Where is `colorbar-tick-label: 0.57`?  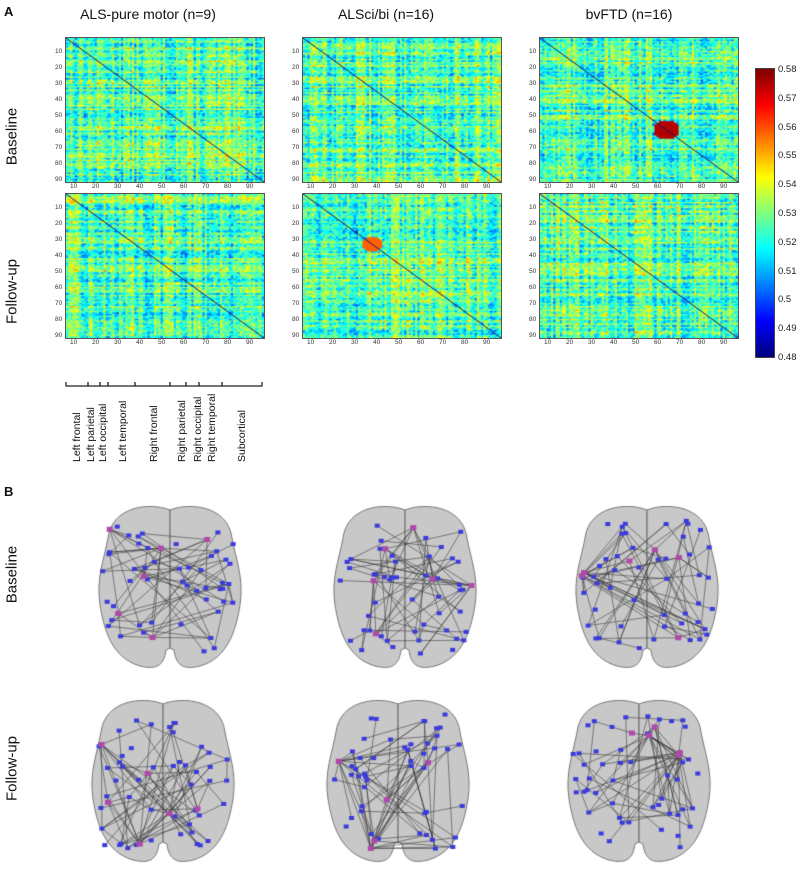
colorbar-tick-label: 0.57 is located at coordinates (787, 98).